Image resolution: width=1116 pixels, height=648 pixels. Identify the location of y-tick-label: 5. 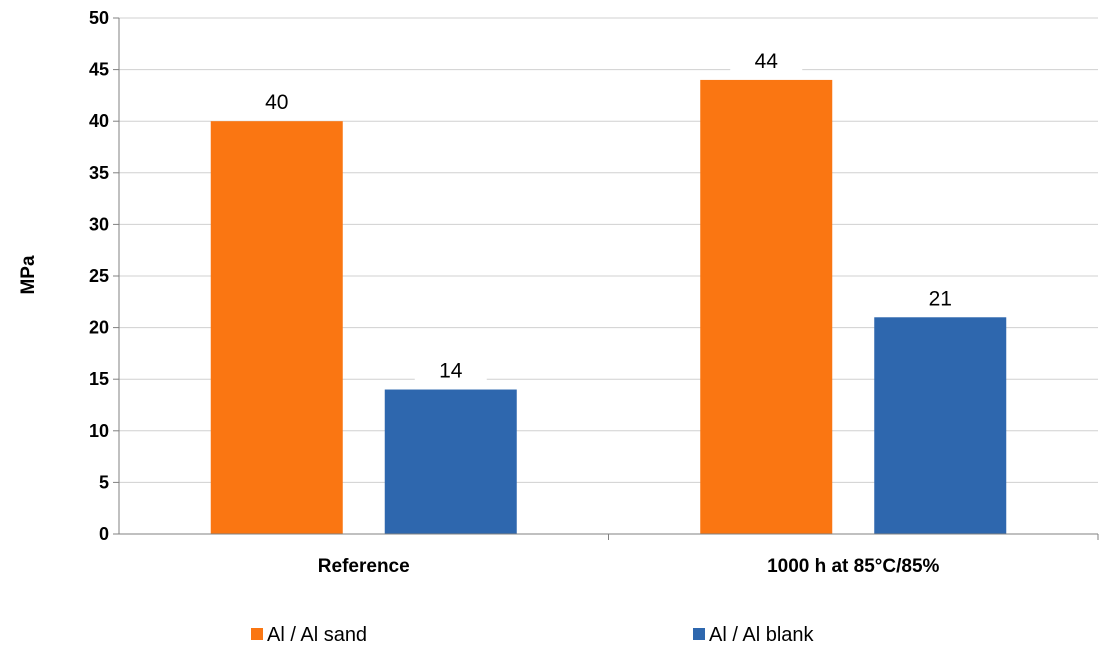
(104, 482).